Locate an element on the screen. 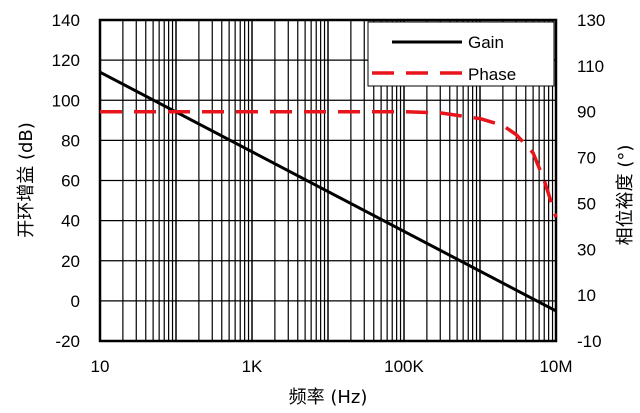 This screenshot has height=413, width=640. y-right-tick-label: 50 is located at coordinates (586, 203).